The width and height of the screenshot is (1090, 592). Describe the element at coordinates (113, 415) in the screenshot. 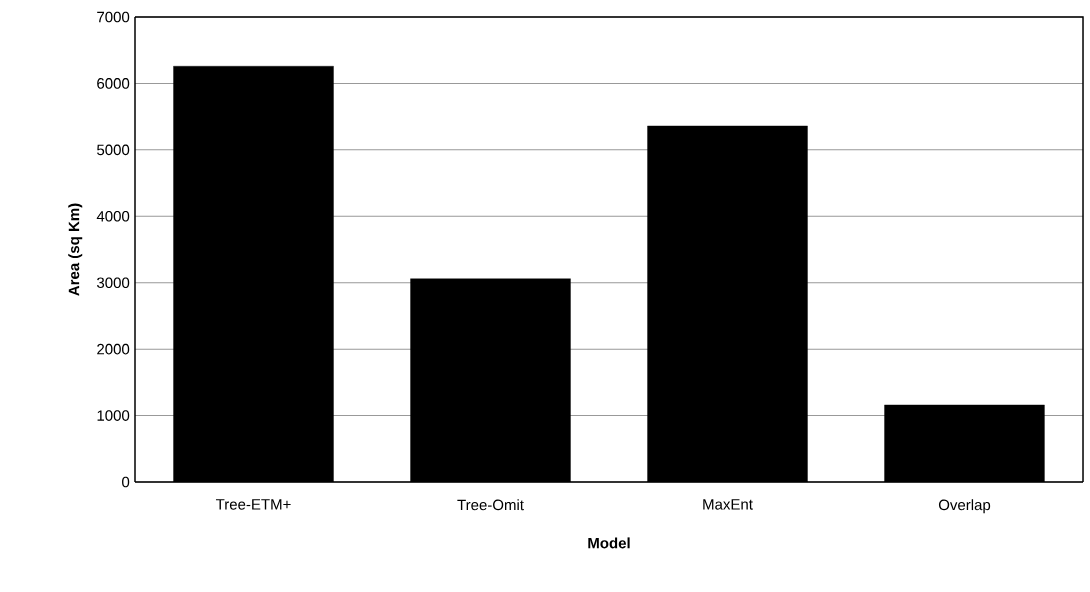

I see `y-tick-label: 1000` at that location.